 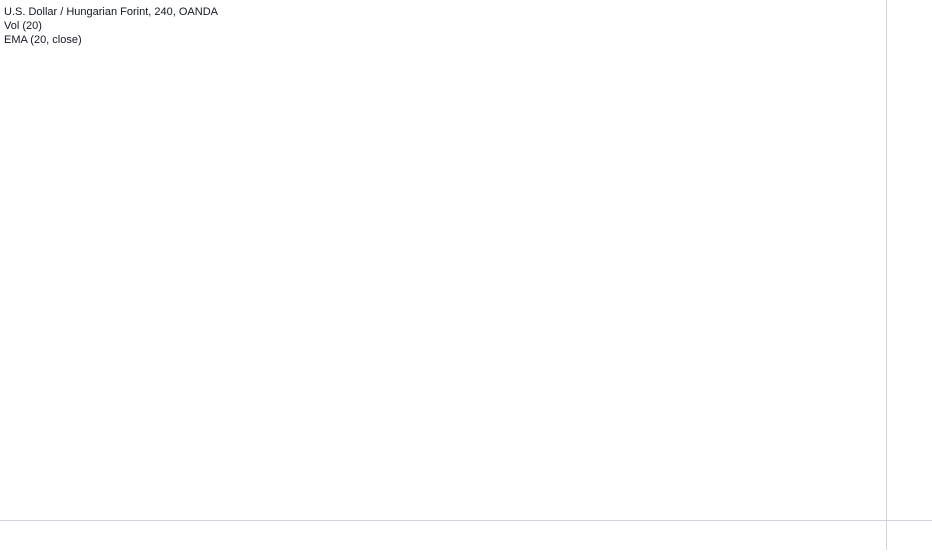 I want to click on indicator-label: Vol (20), so click(x=23, y=26).